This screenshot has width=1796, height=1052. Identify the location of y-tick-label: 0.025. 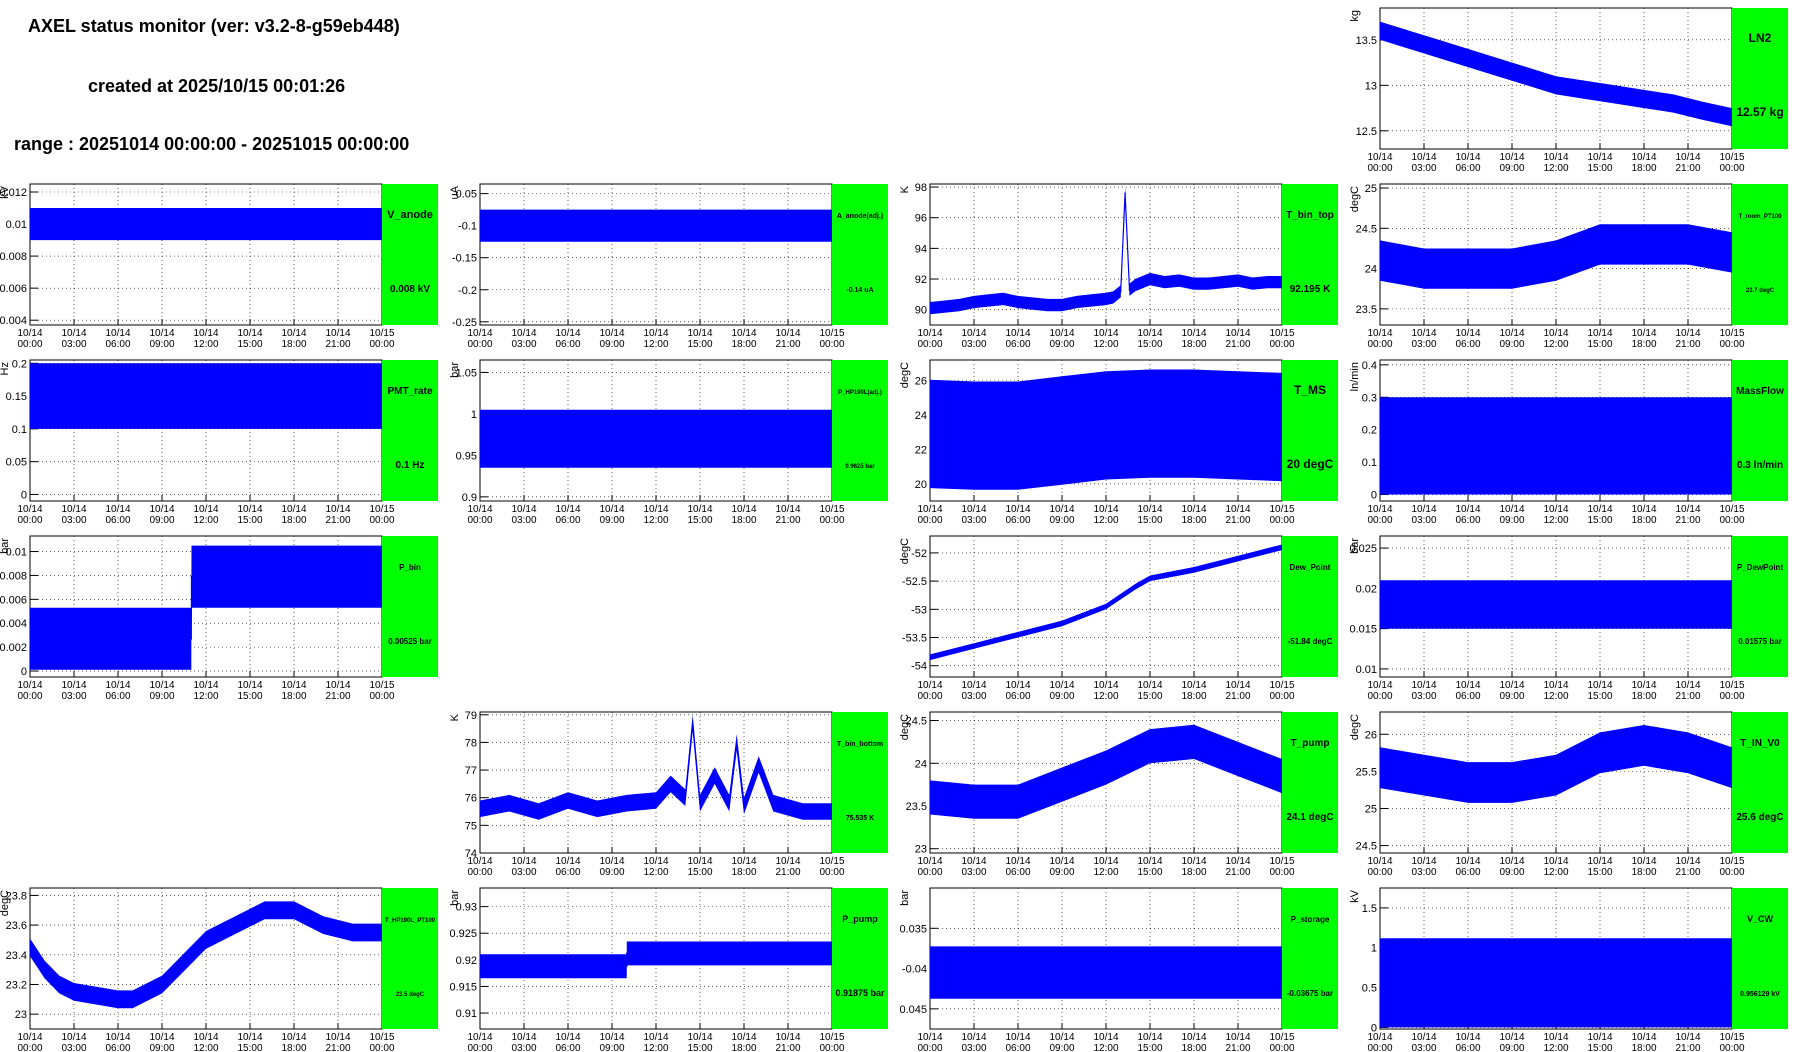
(1363, 549).